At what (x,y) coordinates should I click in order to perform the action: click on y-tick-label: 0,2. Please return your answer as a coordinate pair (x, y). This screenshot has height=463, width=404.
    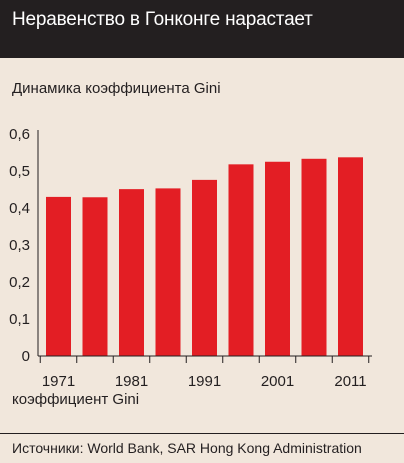
    Looking at the image, I should click on (19, 282).